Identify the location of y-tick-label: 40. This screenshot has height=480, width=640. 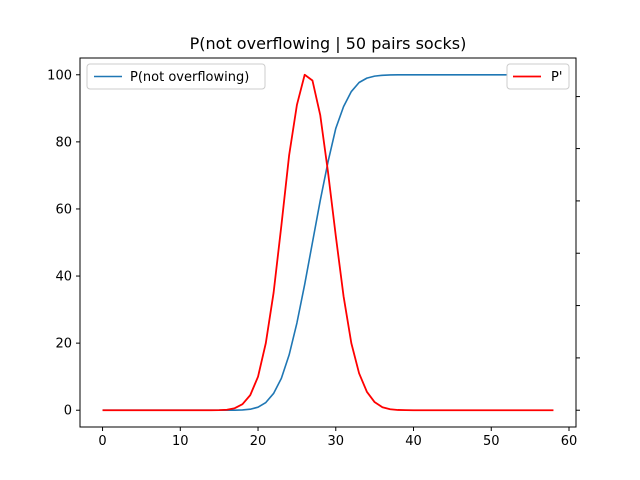
(63, 277).